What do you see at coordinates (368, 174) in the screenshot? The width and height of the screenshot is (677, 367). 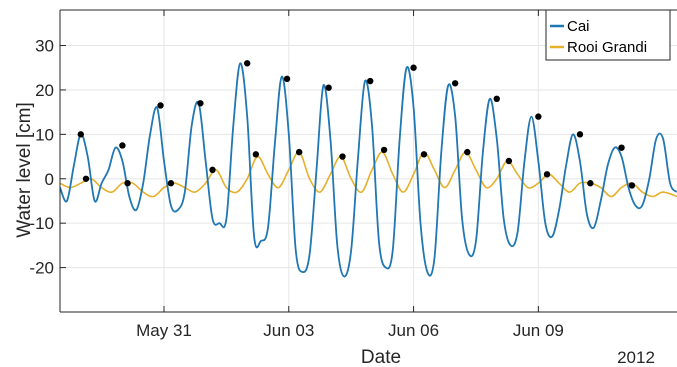 I see `series-line-rooi-grandi` at bounding box center [368, 174].